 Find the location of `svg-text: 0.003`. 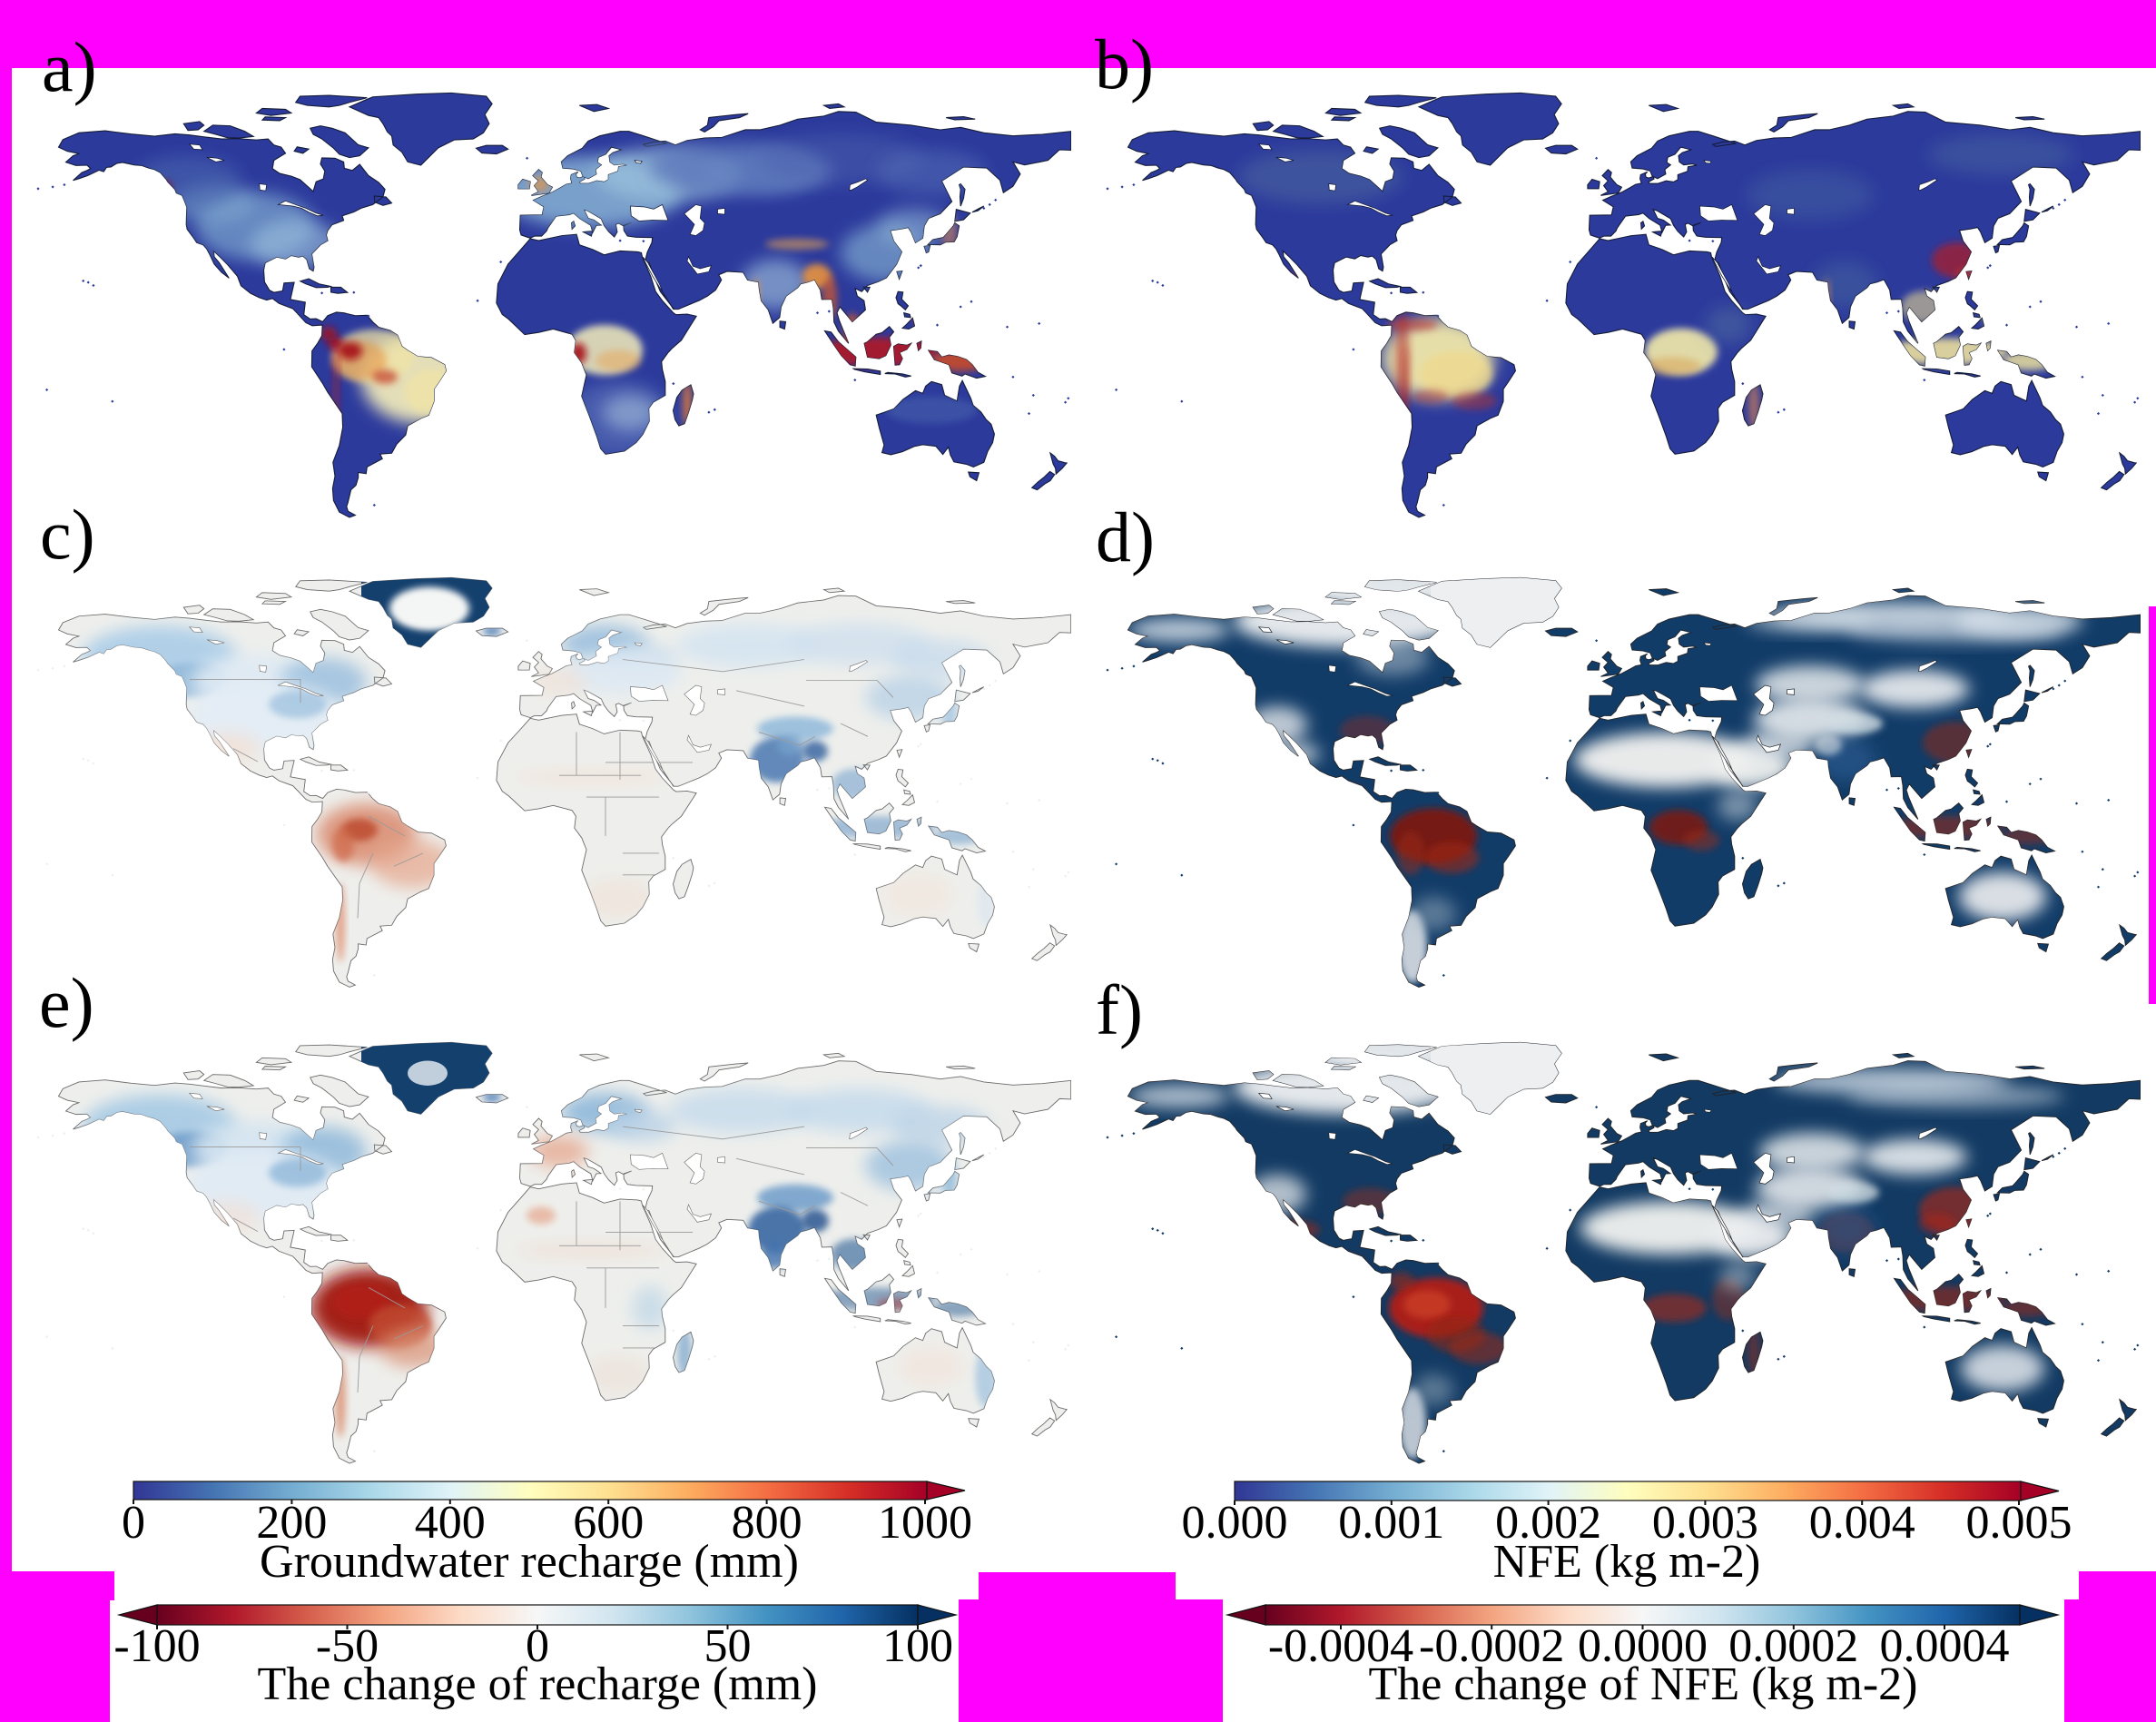

svg-text: 0.003 is located at coordinates (1705, 1523).